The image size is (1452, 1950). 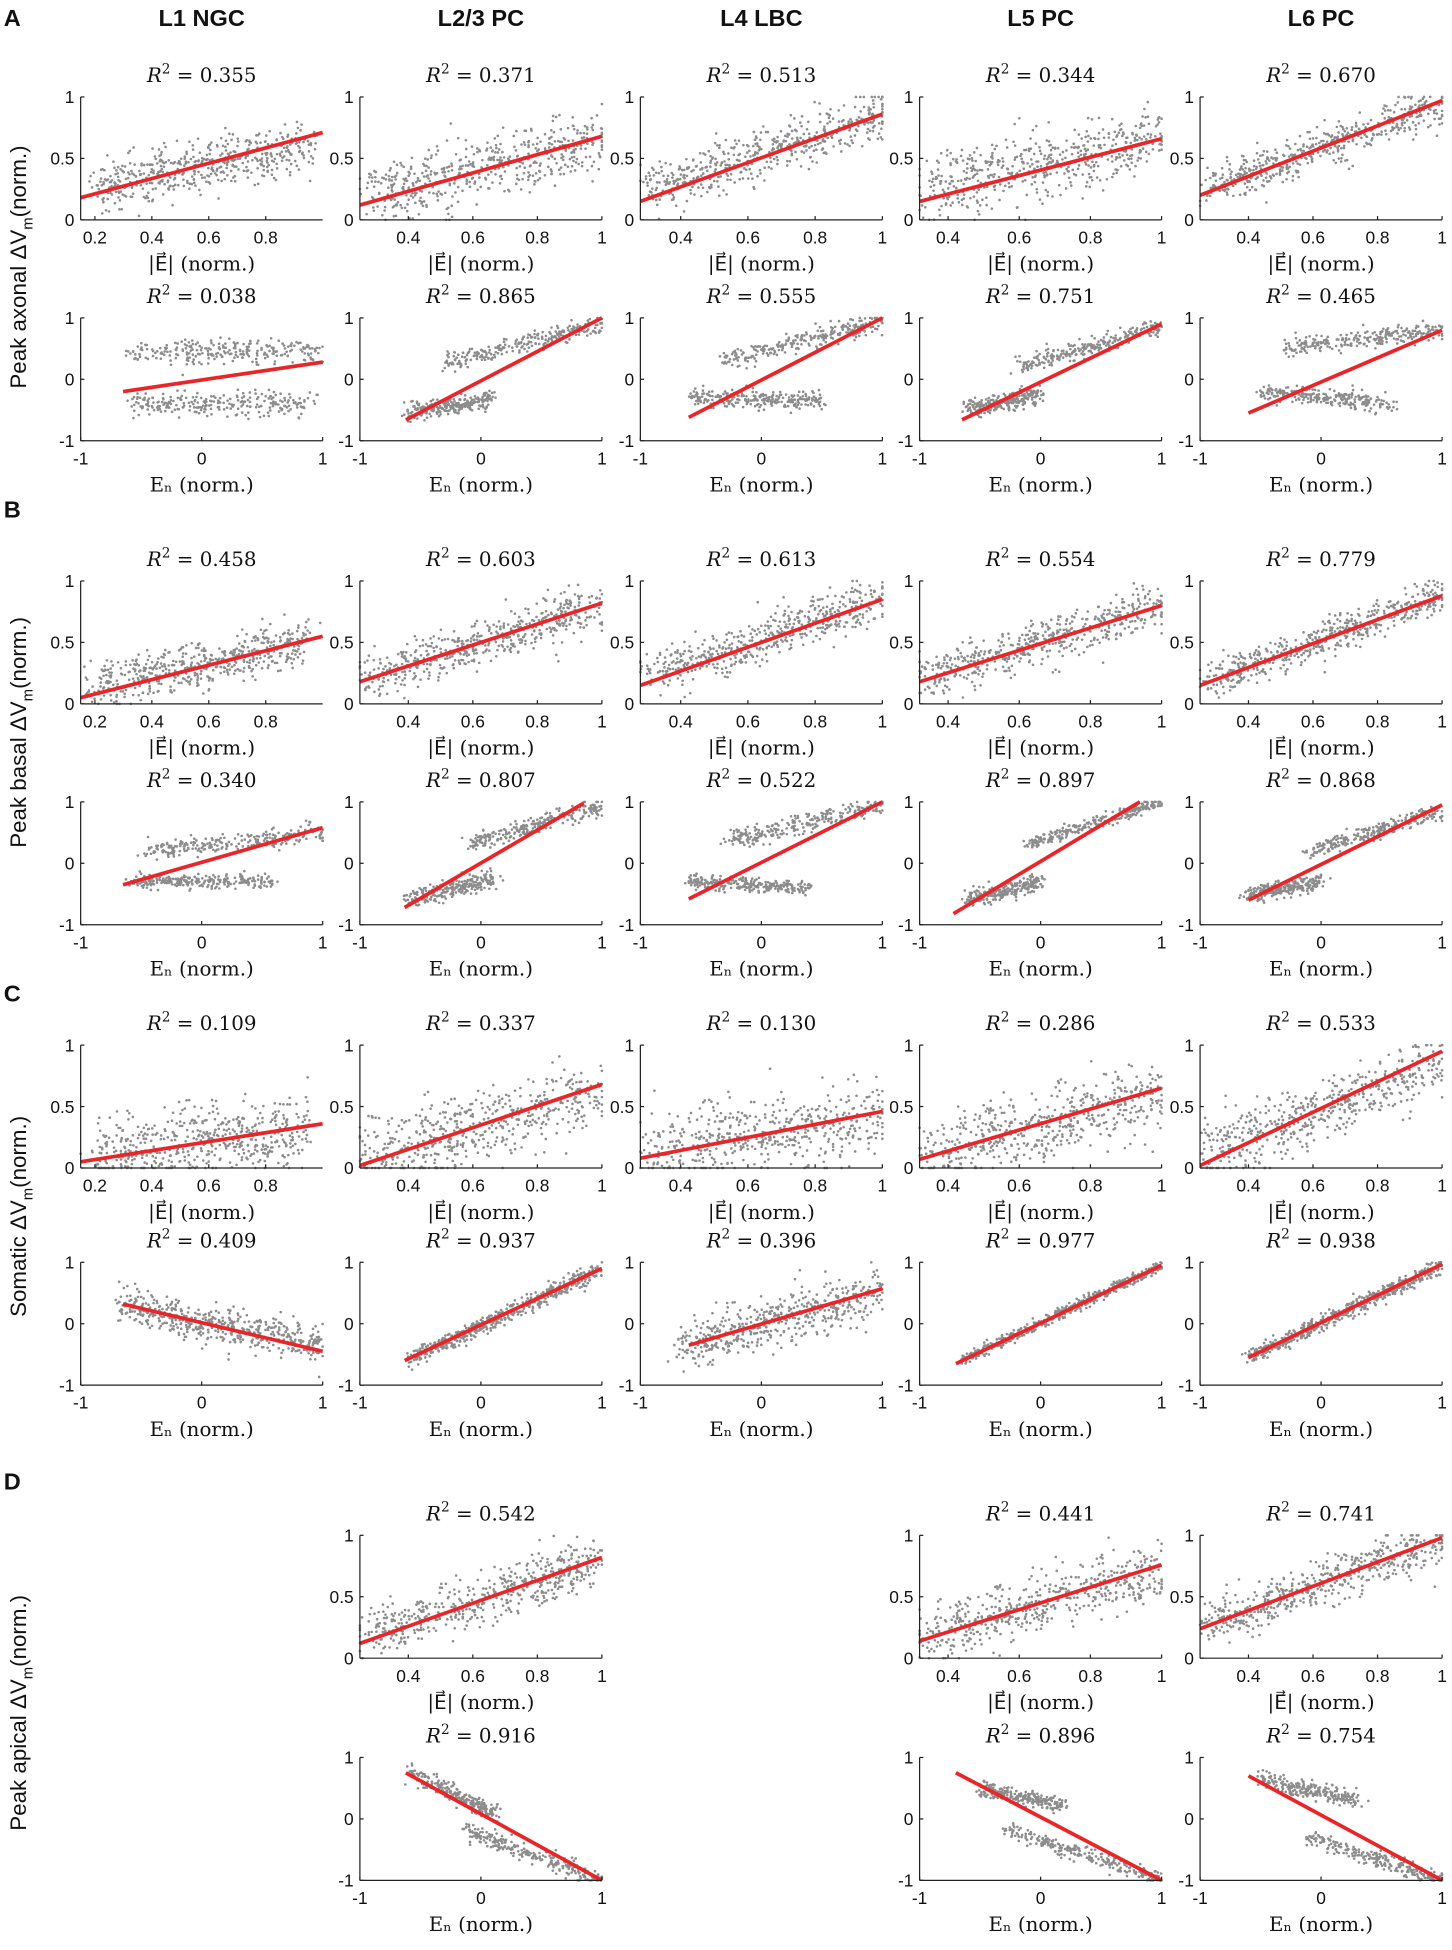 What do you see at coordinates (28, 695) in the screenshot?
I see `y-axis-label-subscript: m` at bounding box center [28, 695].